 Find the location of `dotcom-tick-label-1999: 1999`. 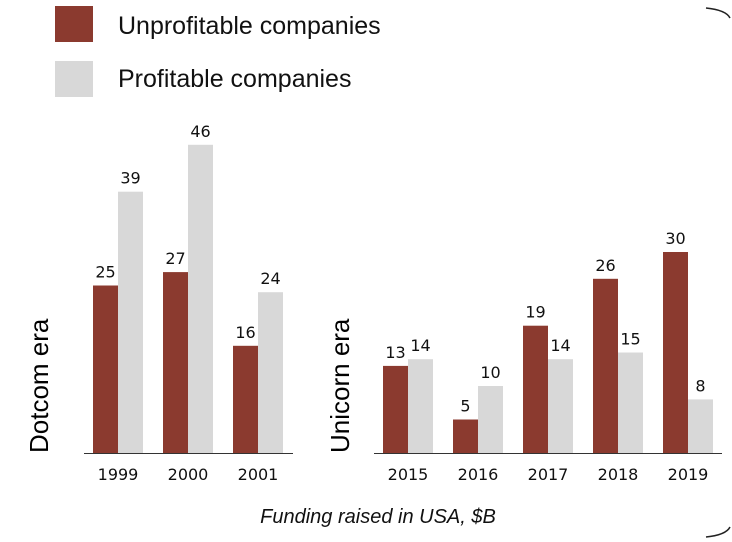

dotcom-tick-label-1999: 1999 is located at coordinates (118, 474).